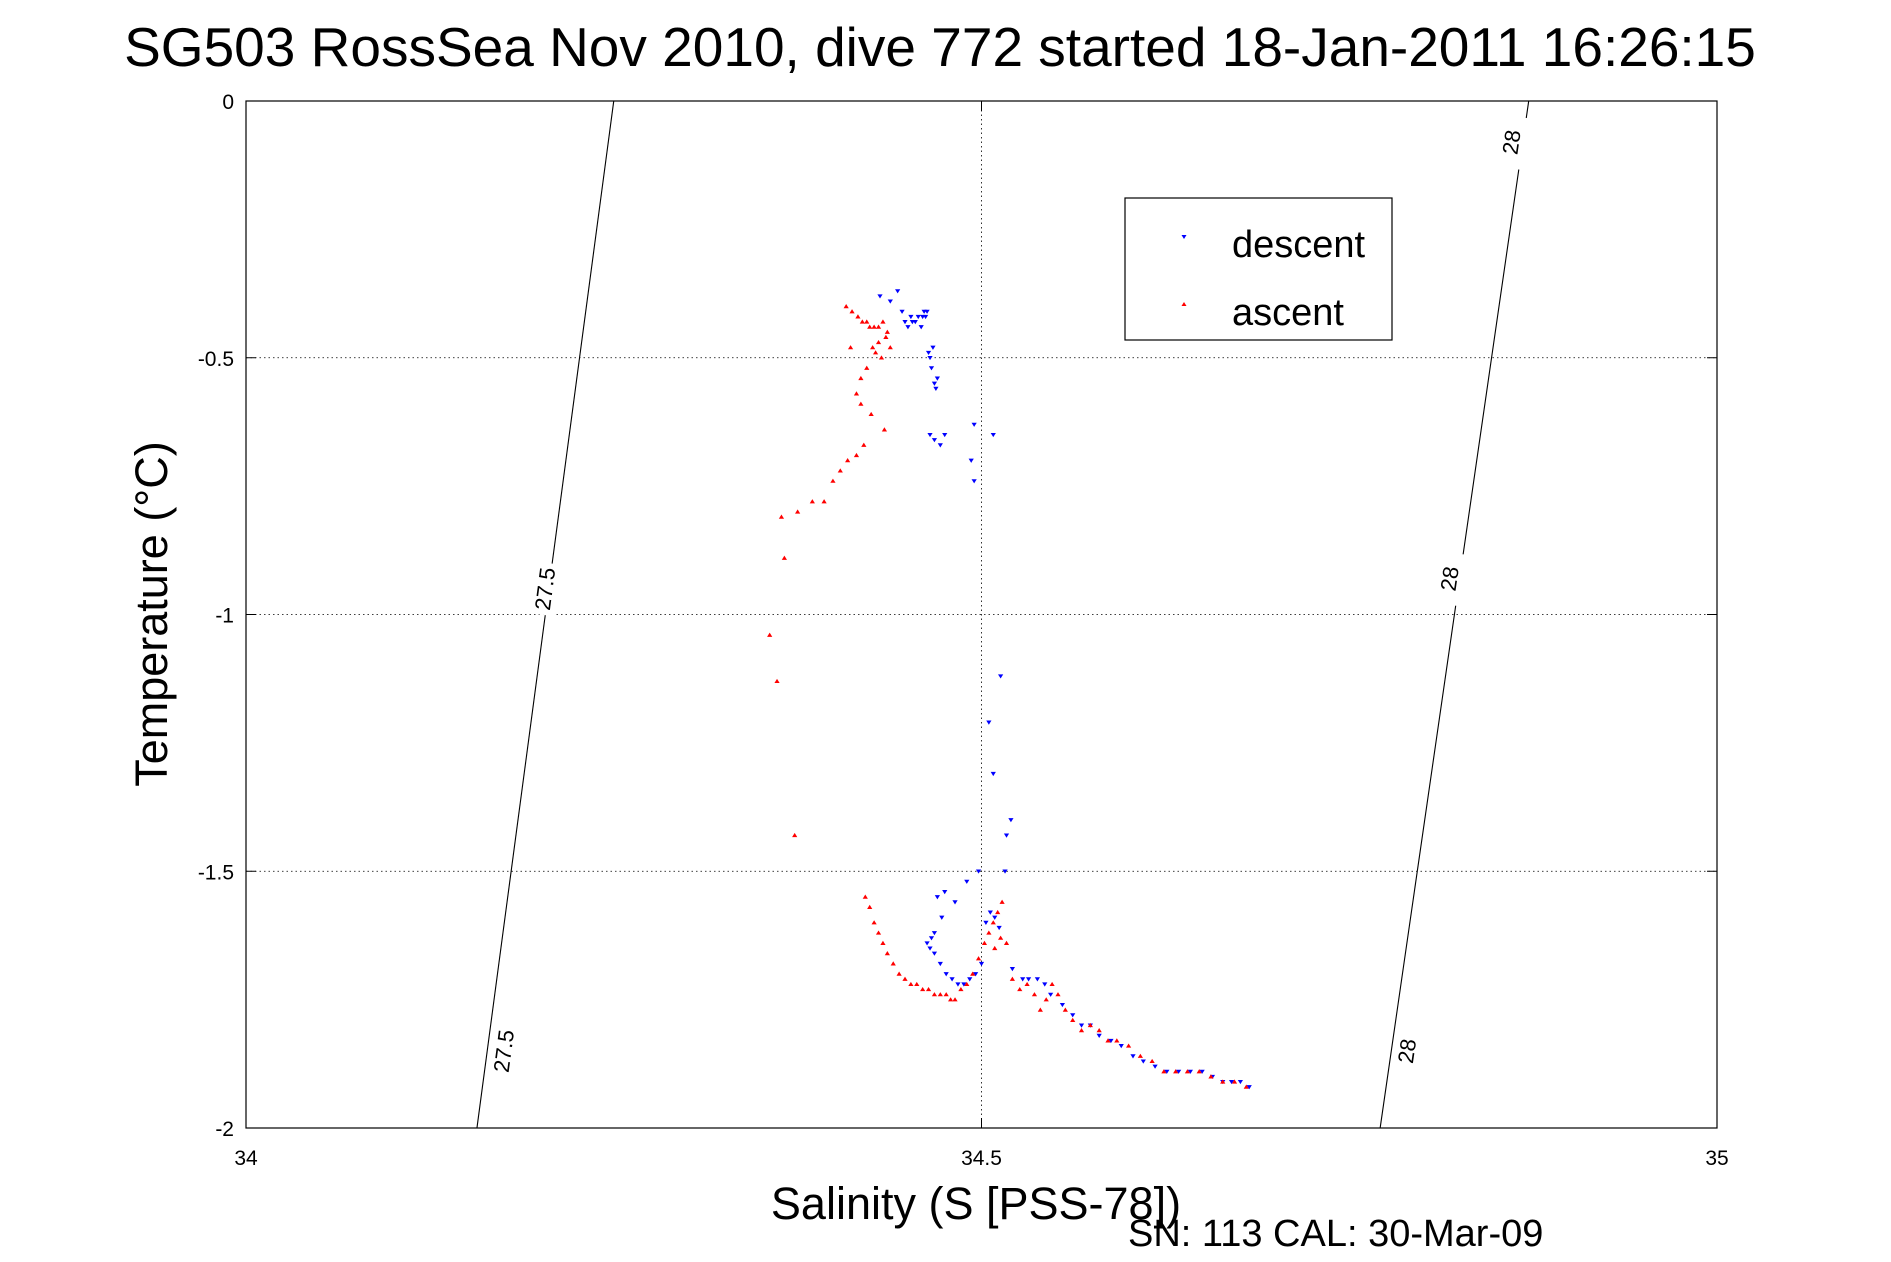  I want to click on x-axis-label: Salinity (S [PSS-78]), so click(976, 1203).